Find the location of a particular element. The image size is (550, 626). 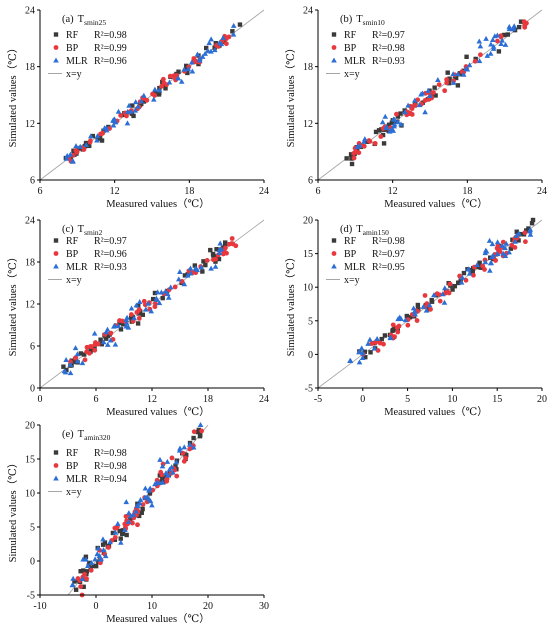

panel-subscript: amin320 is located at coordinates (97, 437).